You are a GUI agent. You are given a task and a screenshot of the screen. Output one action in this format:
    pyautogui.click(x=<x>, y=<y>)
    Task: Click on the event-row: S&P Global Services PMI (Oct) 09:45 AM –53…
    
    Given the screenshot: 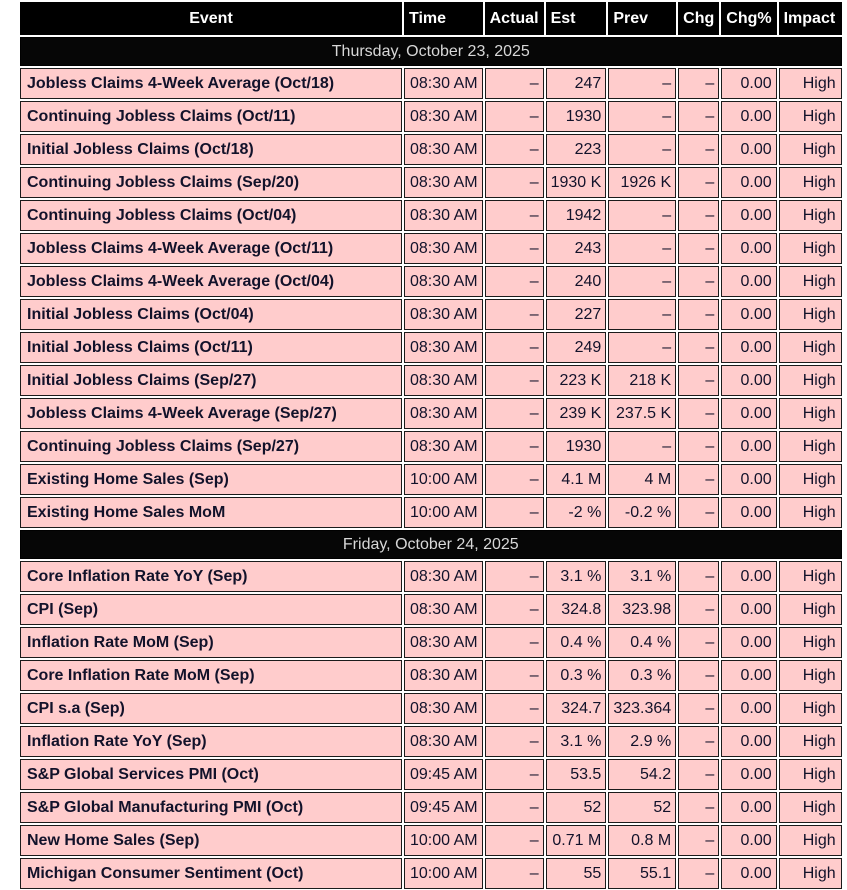 What is the action you would take?
    pyautogui.click(x=431, y=774)
    